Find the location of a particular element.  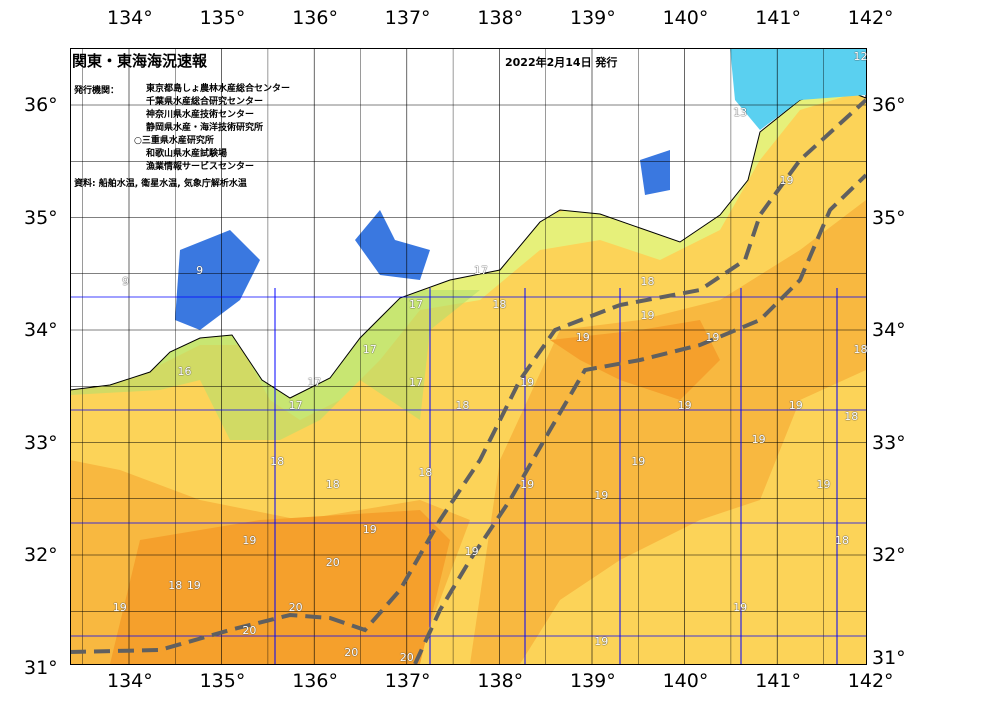

data-sources: 資料: 船舶水温, 衛星水温, 気象庁解析水温 is located at coordinates (160, 184).